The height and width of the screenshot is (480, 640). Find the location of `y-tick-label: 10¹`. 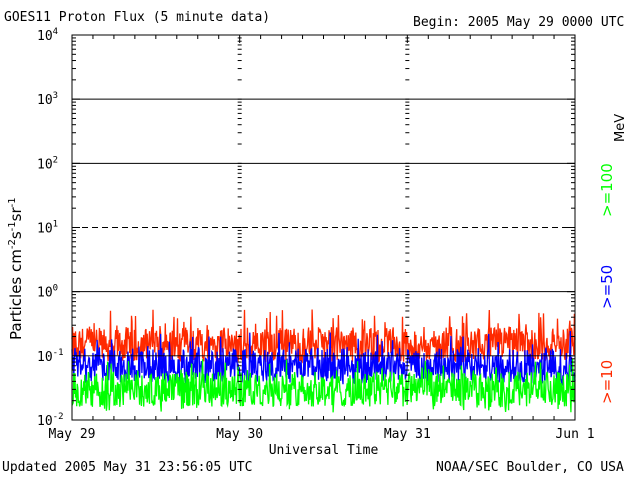

y-tick-label: 10¹ is located at coordinates (47, 228).